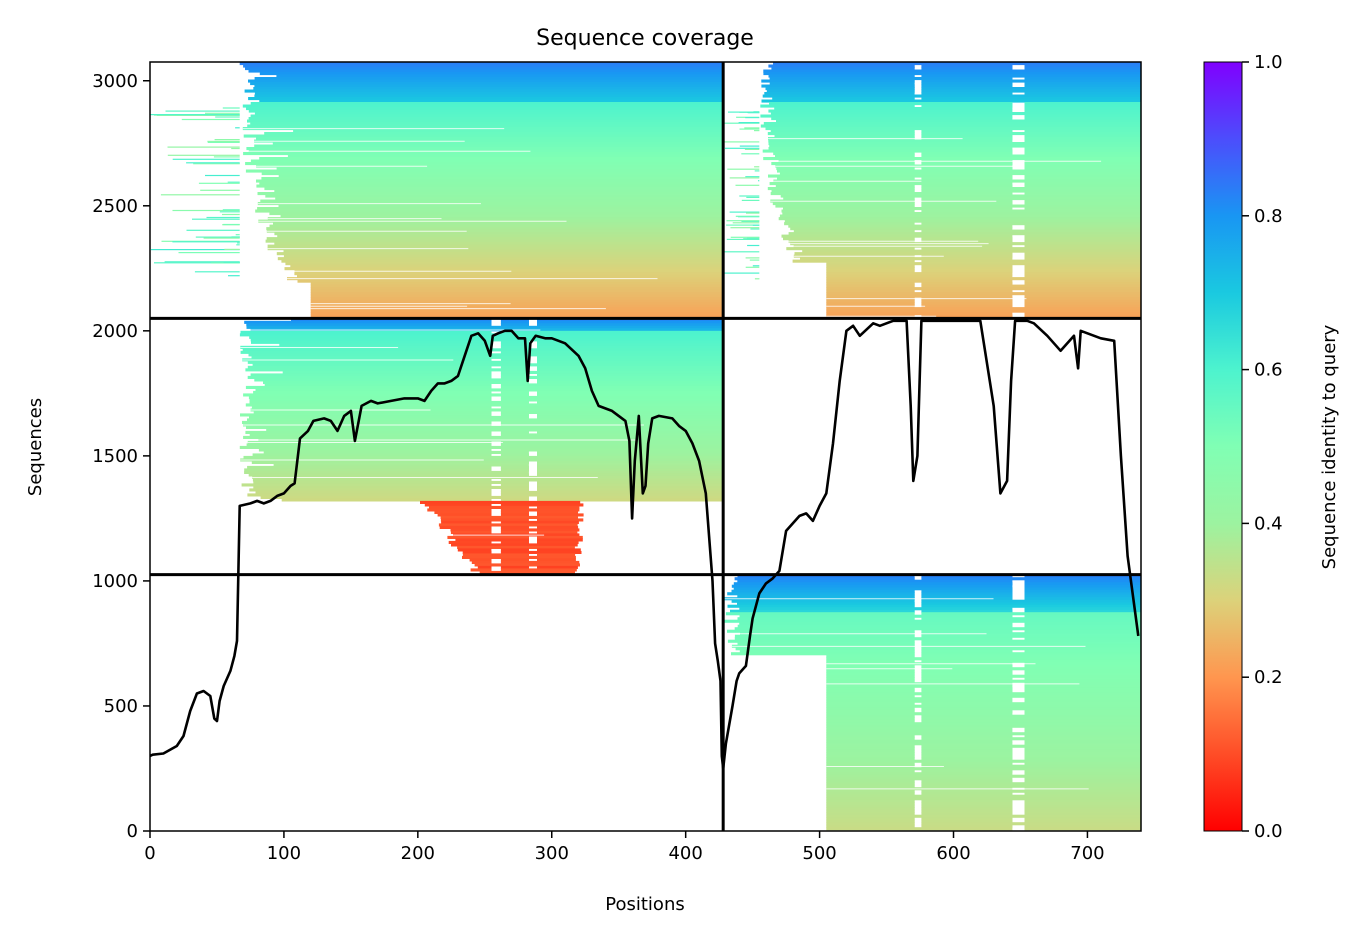  Describe the element at coordinates (121, 706) in the screenshot. I see `y-tick-label: 500` at that location.